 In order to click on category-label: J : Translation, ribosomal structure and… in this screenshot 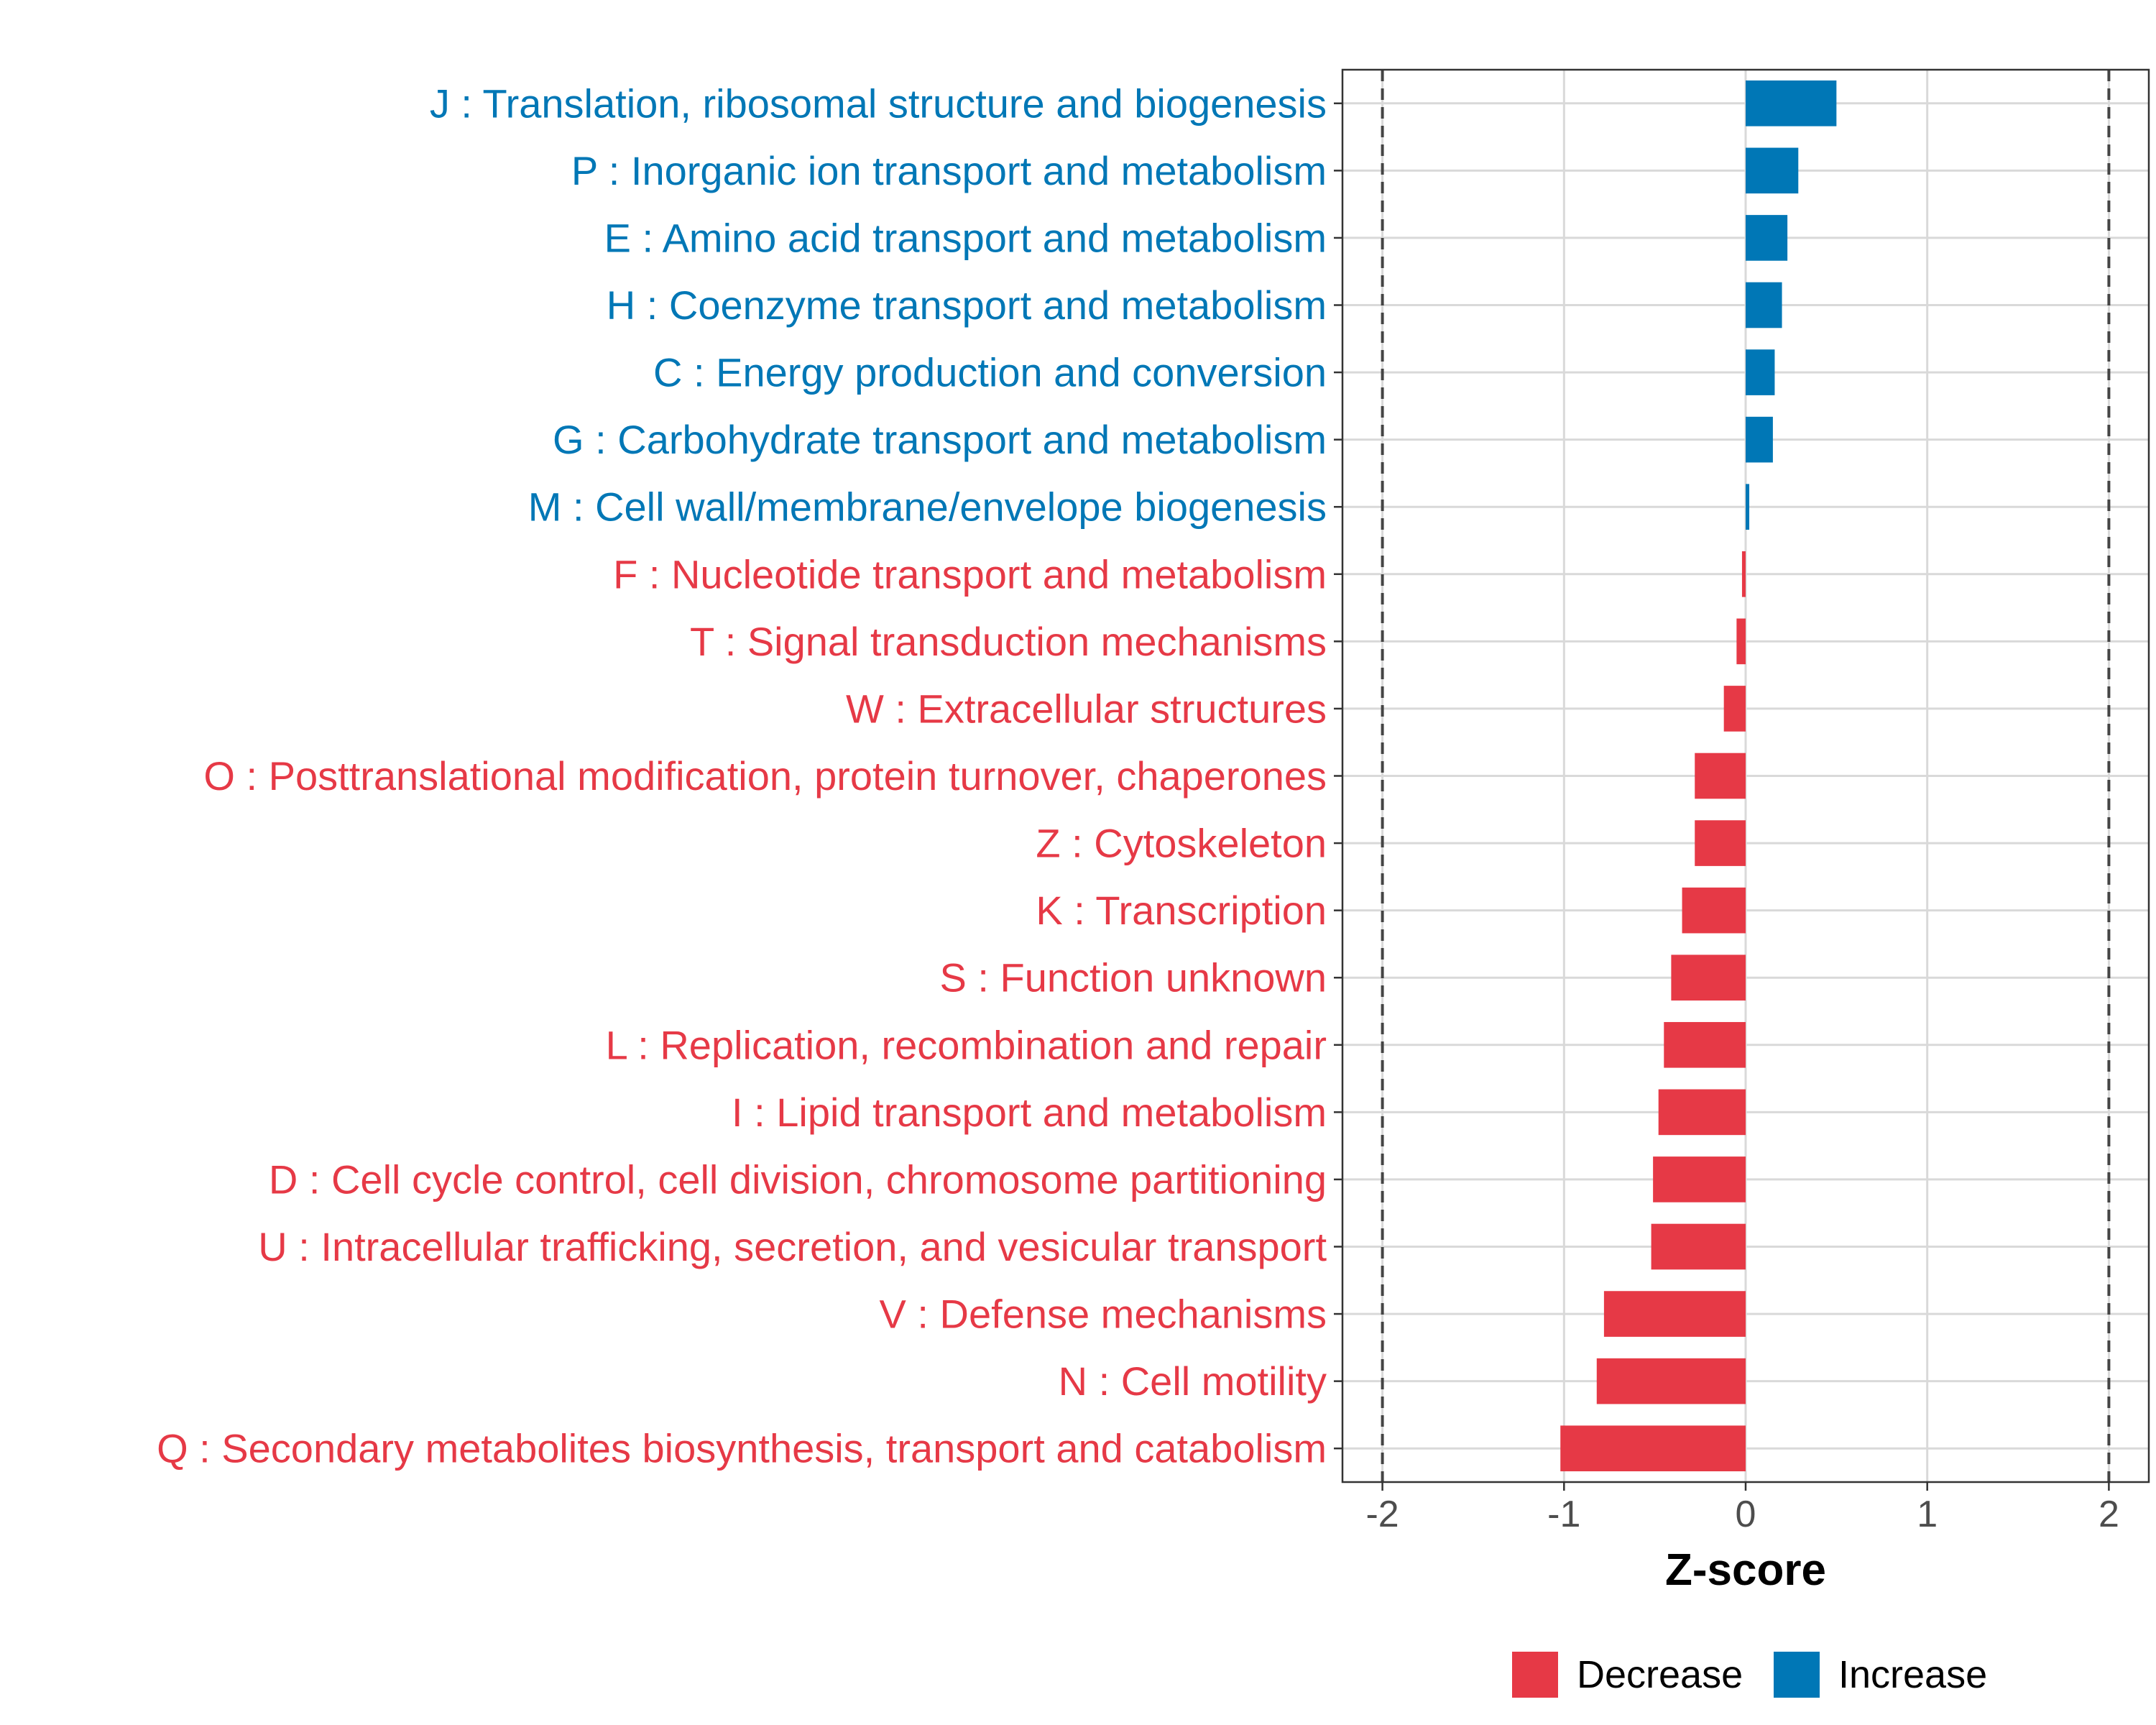, I will do `click(878, 103)`.